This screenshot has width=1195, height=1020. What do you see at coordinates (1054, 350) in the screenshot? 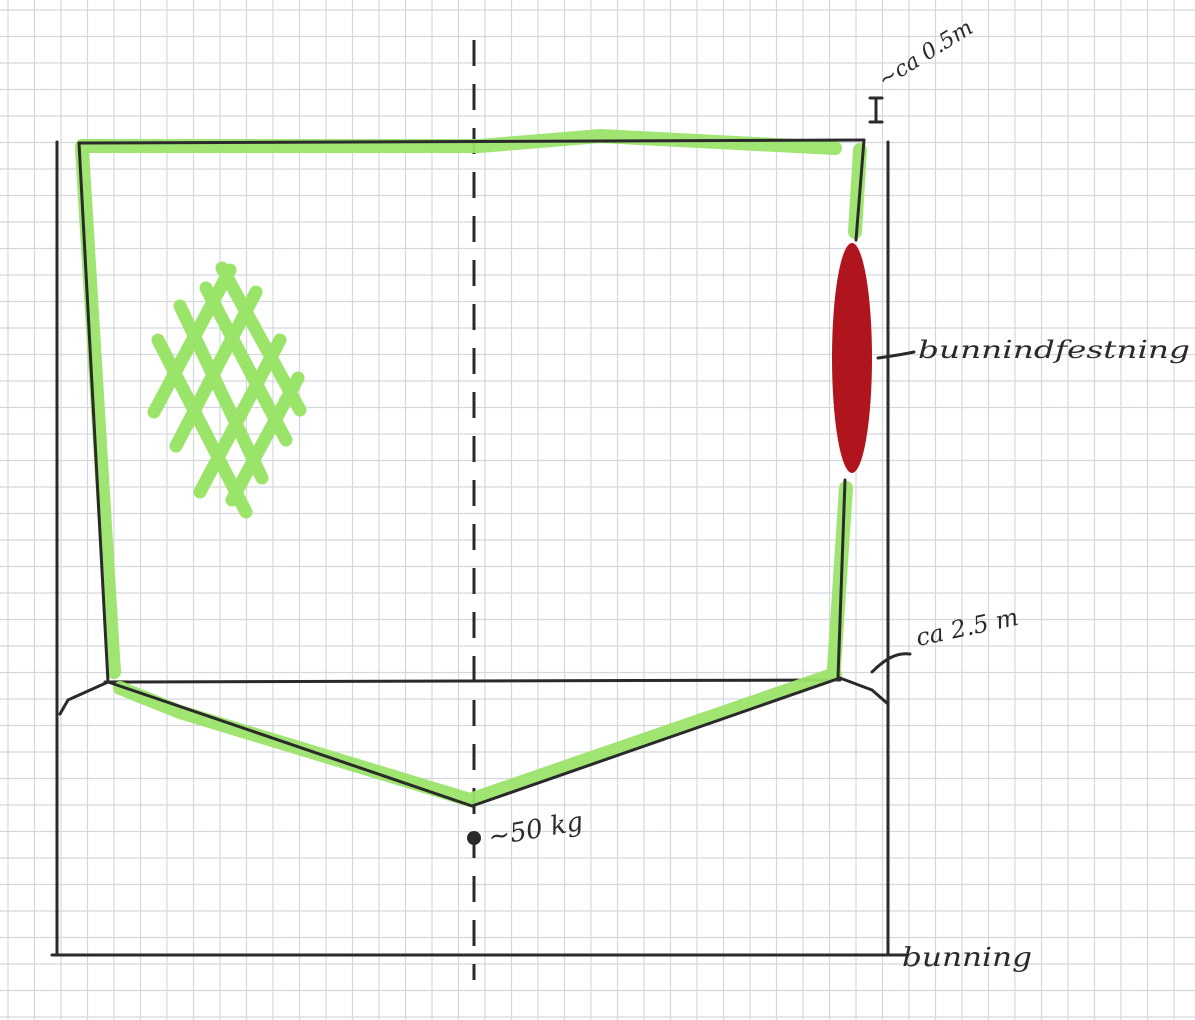
I see `reinforcement-label: bunnindfestning` at bounding box center [1054, 350].